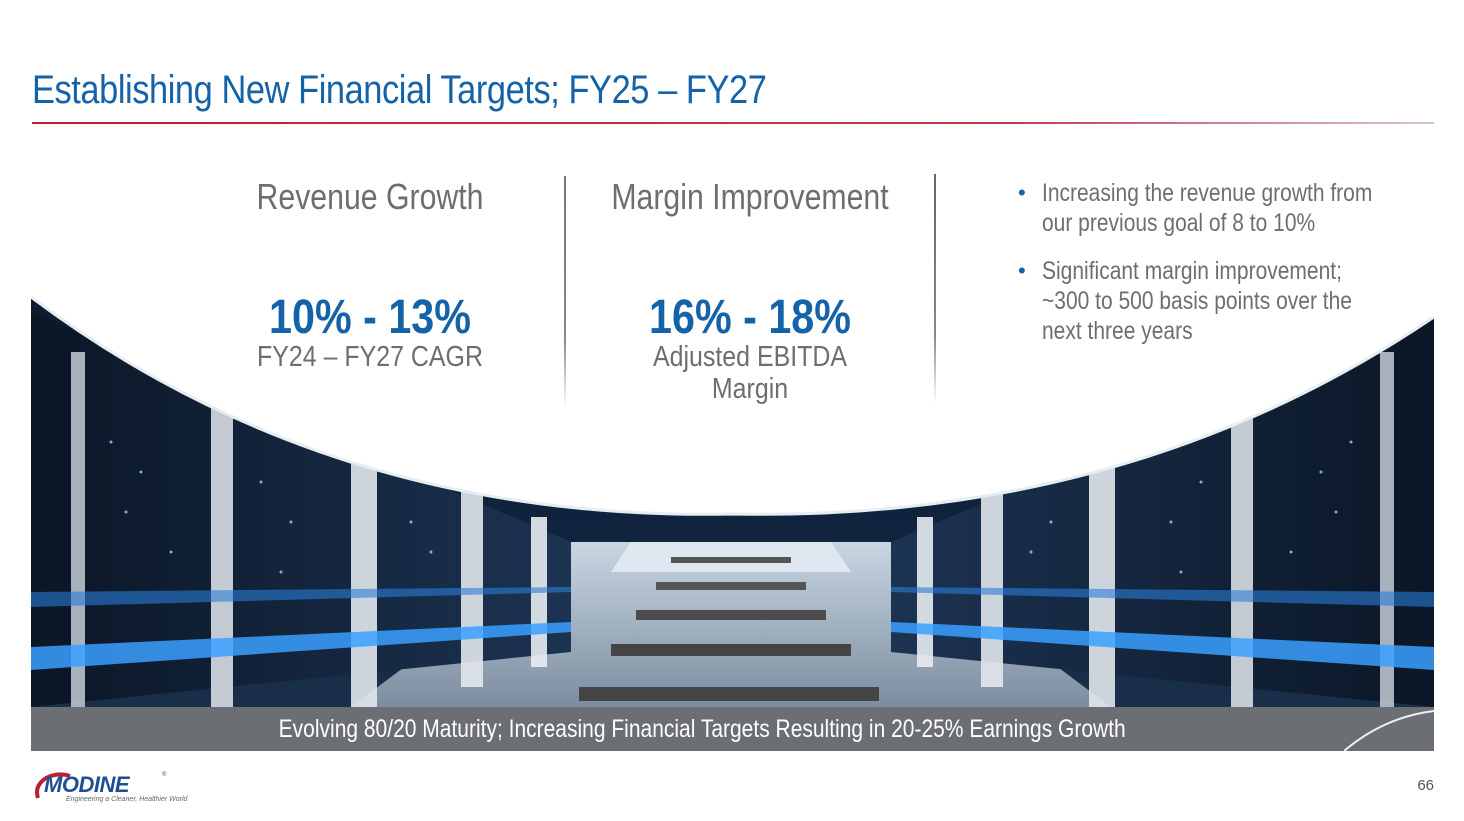  Describe the element at coordinates (127, 799) in the screenshot. I see `logo-tagline: Engineering a Cleaner, Healthier World` at that location.